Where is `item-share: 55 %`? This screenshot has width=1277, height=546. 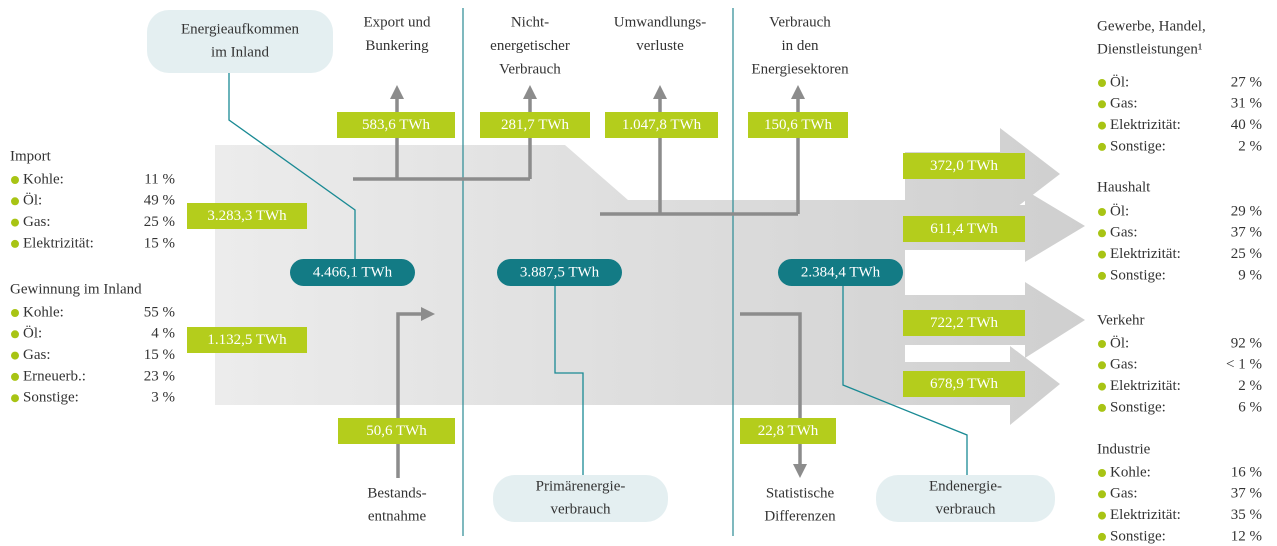
item-share: 55 % is located at coordinates (159, 312).